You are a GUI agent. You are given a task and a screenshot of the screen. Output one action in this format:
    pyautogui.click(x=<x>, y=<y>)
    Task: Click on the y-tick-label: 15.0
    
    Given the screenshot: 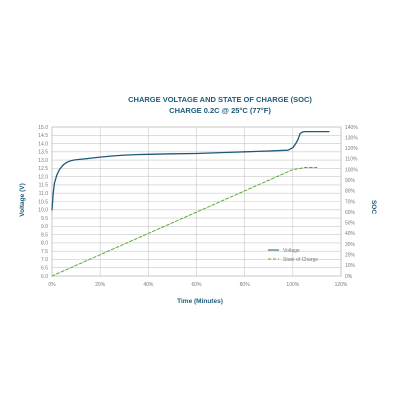 What is the action you would take?
    pyautogui.click(x=43, y=128)
    